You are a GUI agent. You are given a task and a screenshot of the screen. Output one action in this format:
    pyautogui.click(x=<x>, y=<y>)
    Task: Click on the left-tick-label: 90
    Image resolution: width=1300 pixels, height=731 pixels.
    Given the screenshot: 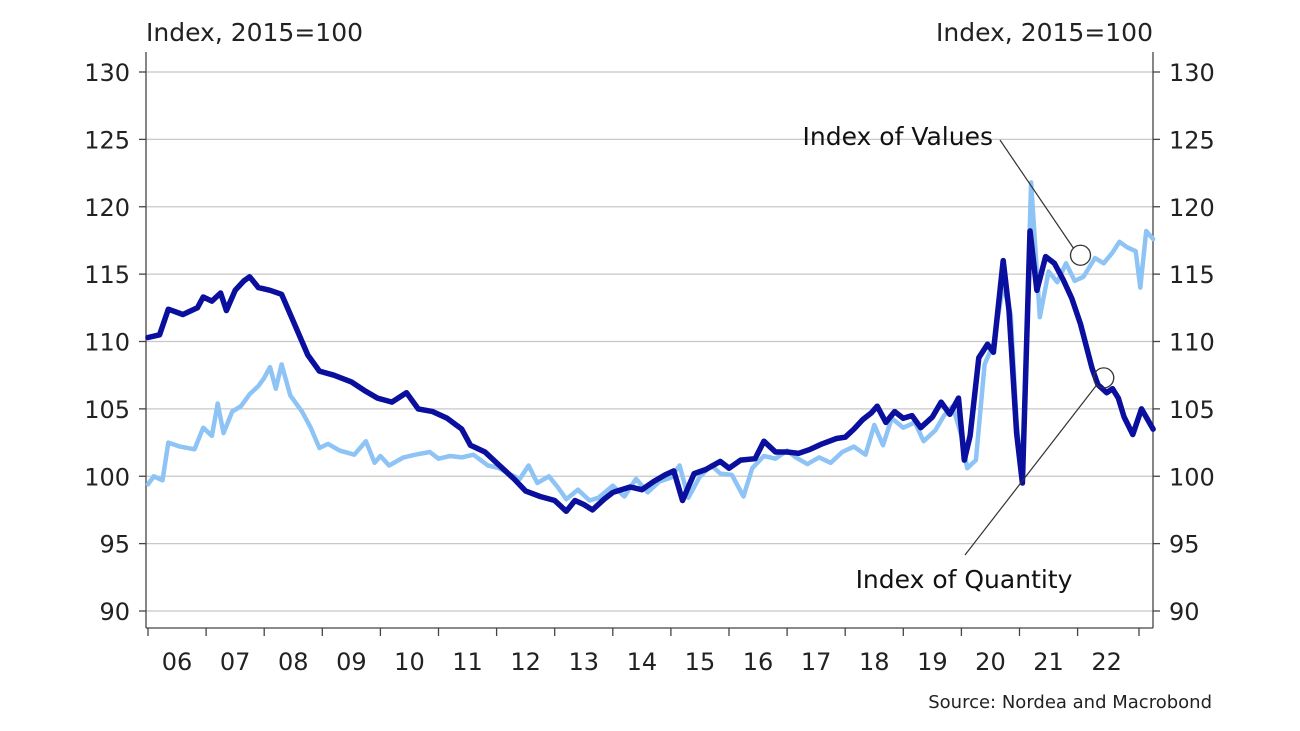 What is the action you would take?
    pyautogui.click(x=114, y=612)
    